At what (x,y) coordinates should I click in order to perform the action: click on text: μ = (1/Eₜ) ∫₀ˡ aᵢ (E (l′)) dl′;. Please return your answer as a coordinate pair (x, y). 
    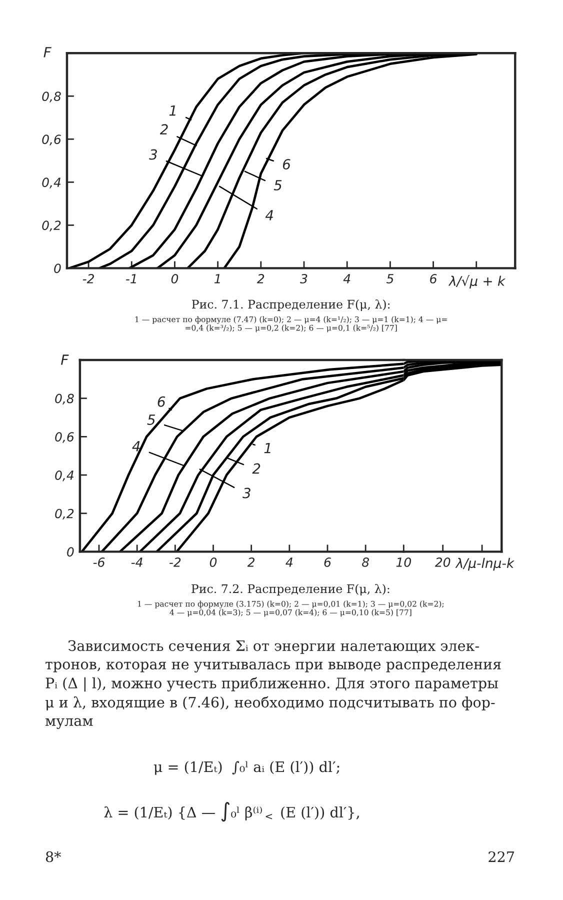
    Looking at the image, I should click on (247, 768).